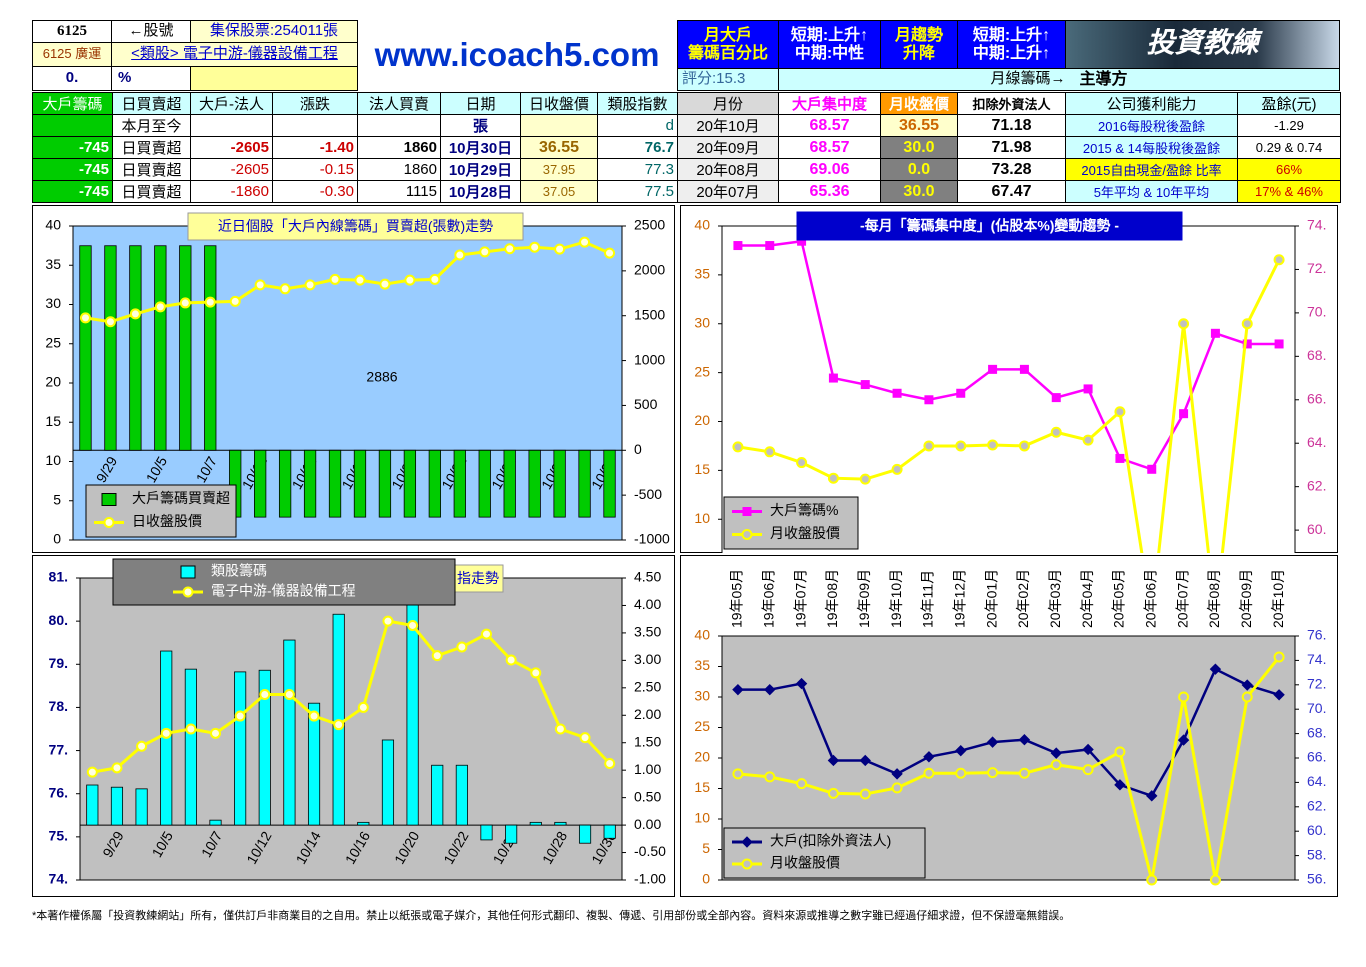  What do you see at coordinates (896, 598) in the screenshot?
I see `x-tick-label: 19年10月` at bounding box center [896, 598].